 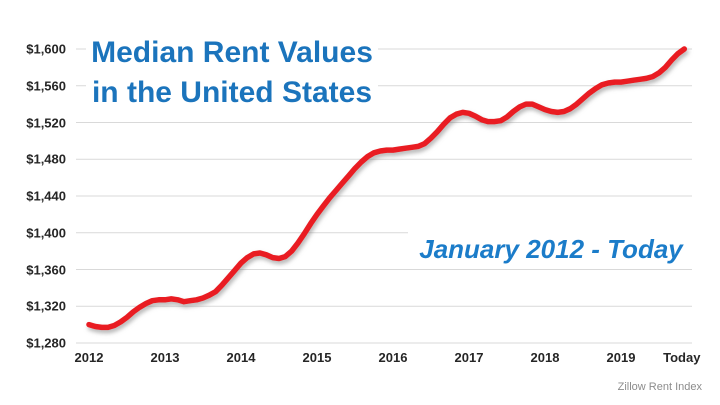 What do you see at coordinates (621, 357) in the screenshot?
I see `x-axis-label: 2019` at bounding box center [621, 357].